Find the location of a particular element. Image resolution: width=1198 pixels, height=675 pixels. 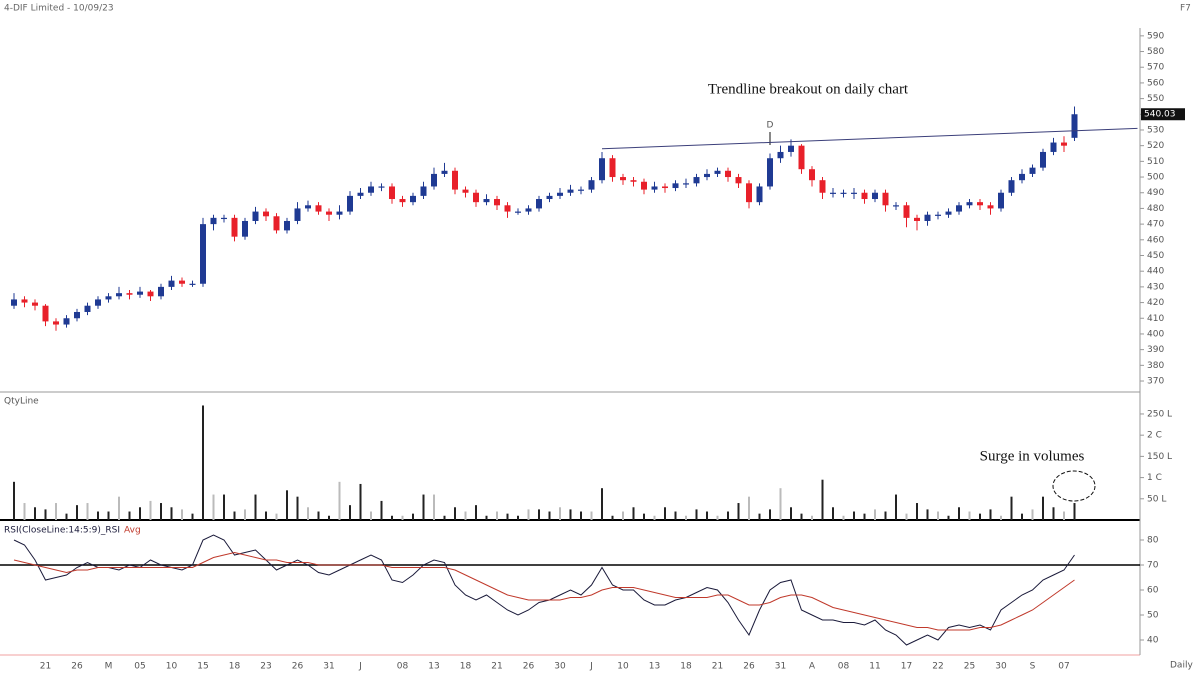

x-tick-label: 31 is located at coordinates (780, 667).